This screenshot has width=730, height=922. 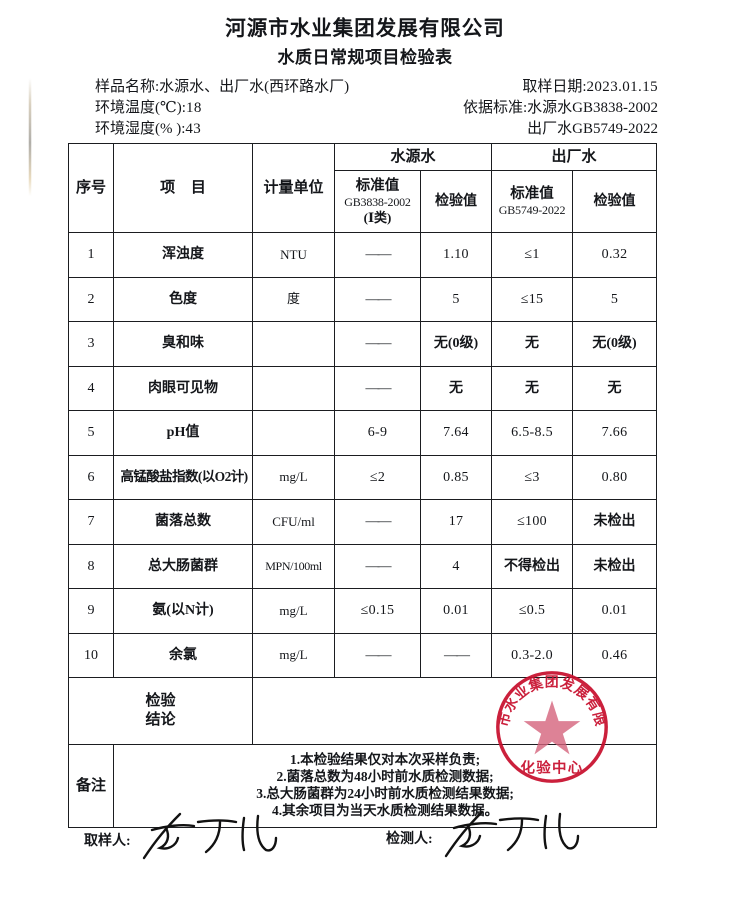 I want to click on tester-signature-block: 检测人:, so click(x=483, y=834).